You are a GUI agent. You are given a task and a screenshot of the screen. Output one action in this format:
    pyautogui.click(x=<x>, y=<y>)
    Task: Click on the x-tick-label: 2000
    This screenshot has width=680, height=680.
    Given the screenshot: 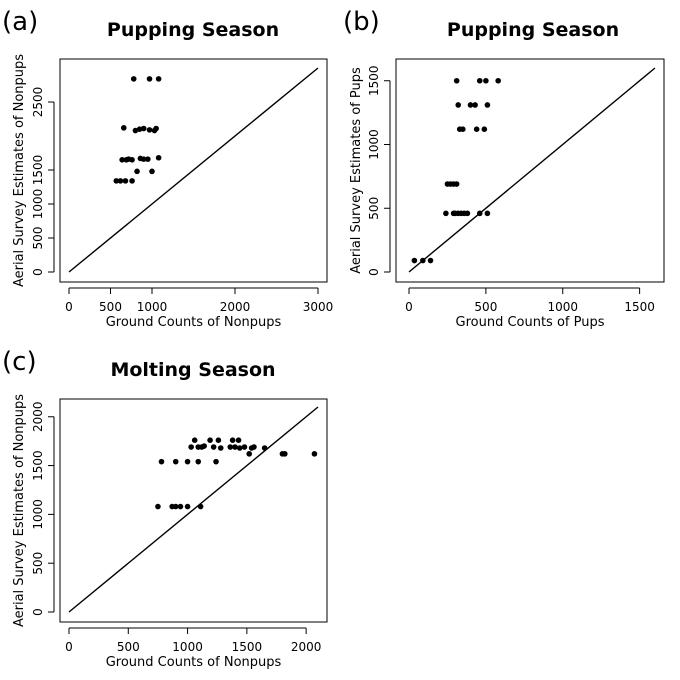 What is the action you would take?
    pyautogui.click(x=306, y=647)
    